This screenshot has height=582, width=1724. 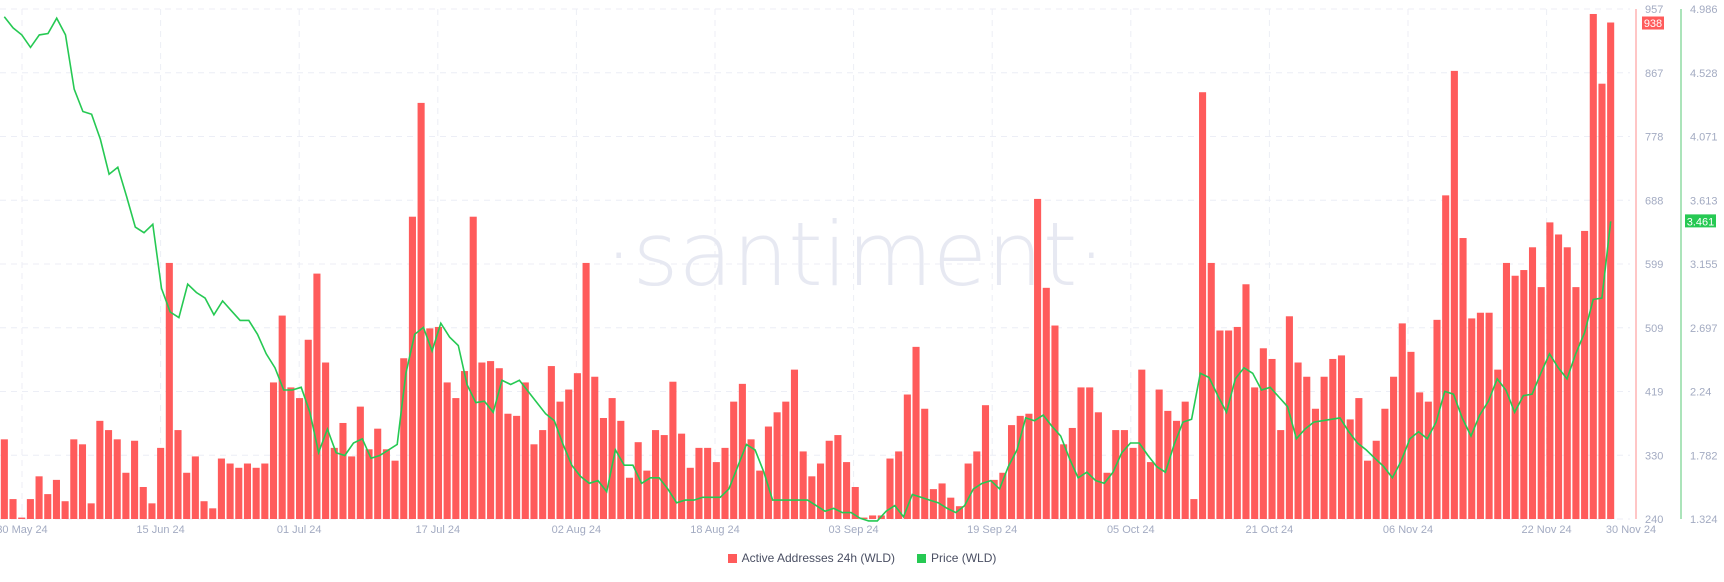 What do you see at coordinates (1701, 222) in the screenshot?
I see `last-value-price: 3.461` at bounding box center [1701, 222].